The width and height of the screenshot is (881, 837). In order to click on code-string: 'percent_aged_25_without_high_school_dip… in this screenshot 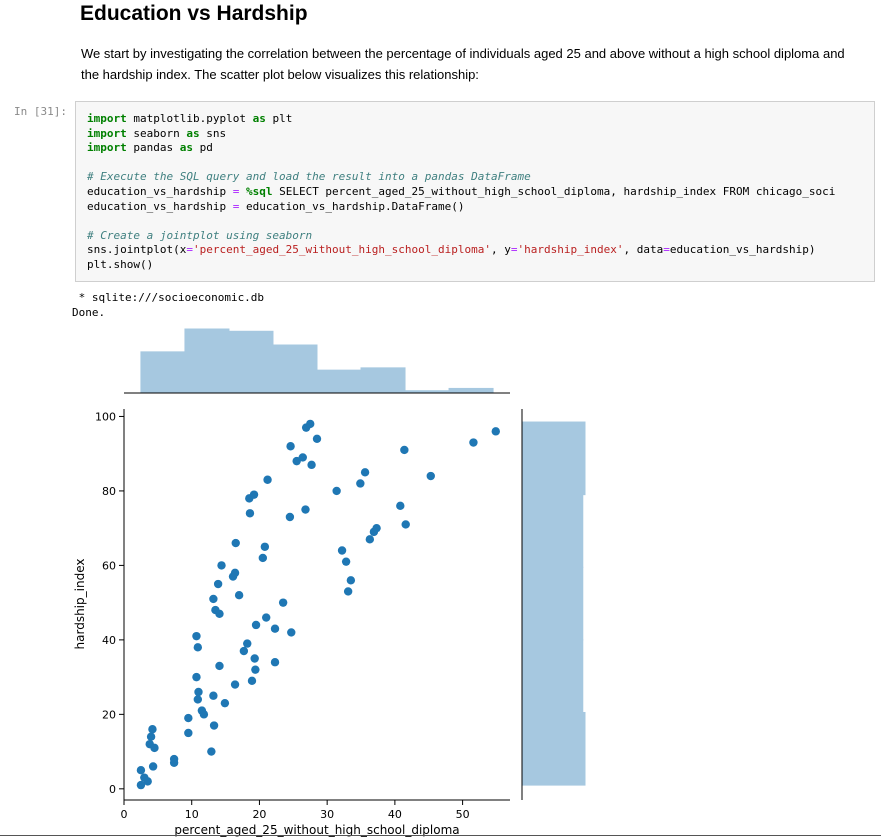, I will do `click(341, 250)`.